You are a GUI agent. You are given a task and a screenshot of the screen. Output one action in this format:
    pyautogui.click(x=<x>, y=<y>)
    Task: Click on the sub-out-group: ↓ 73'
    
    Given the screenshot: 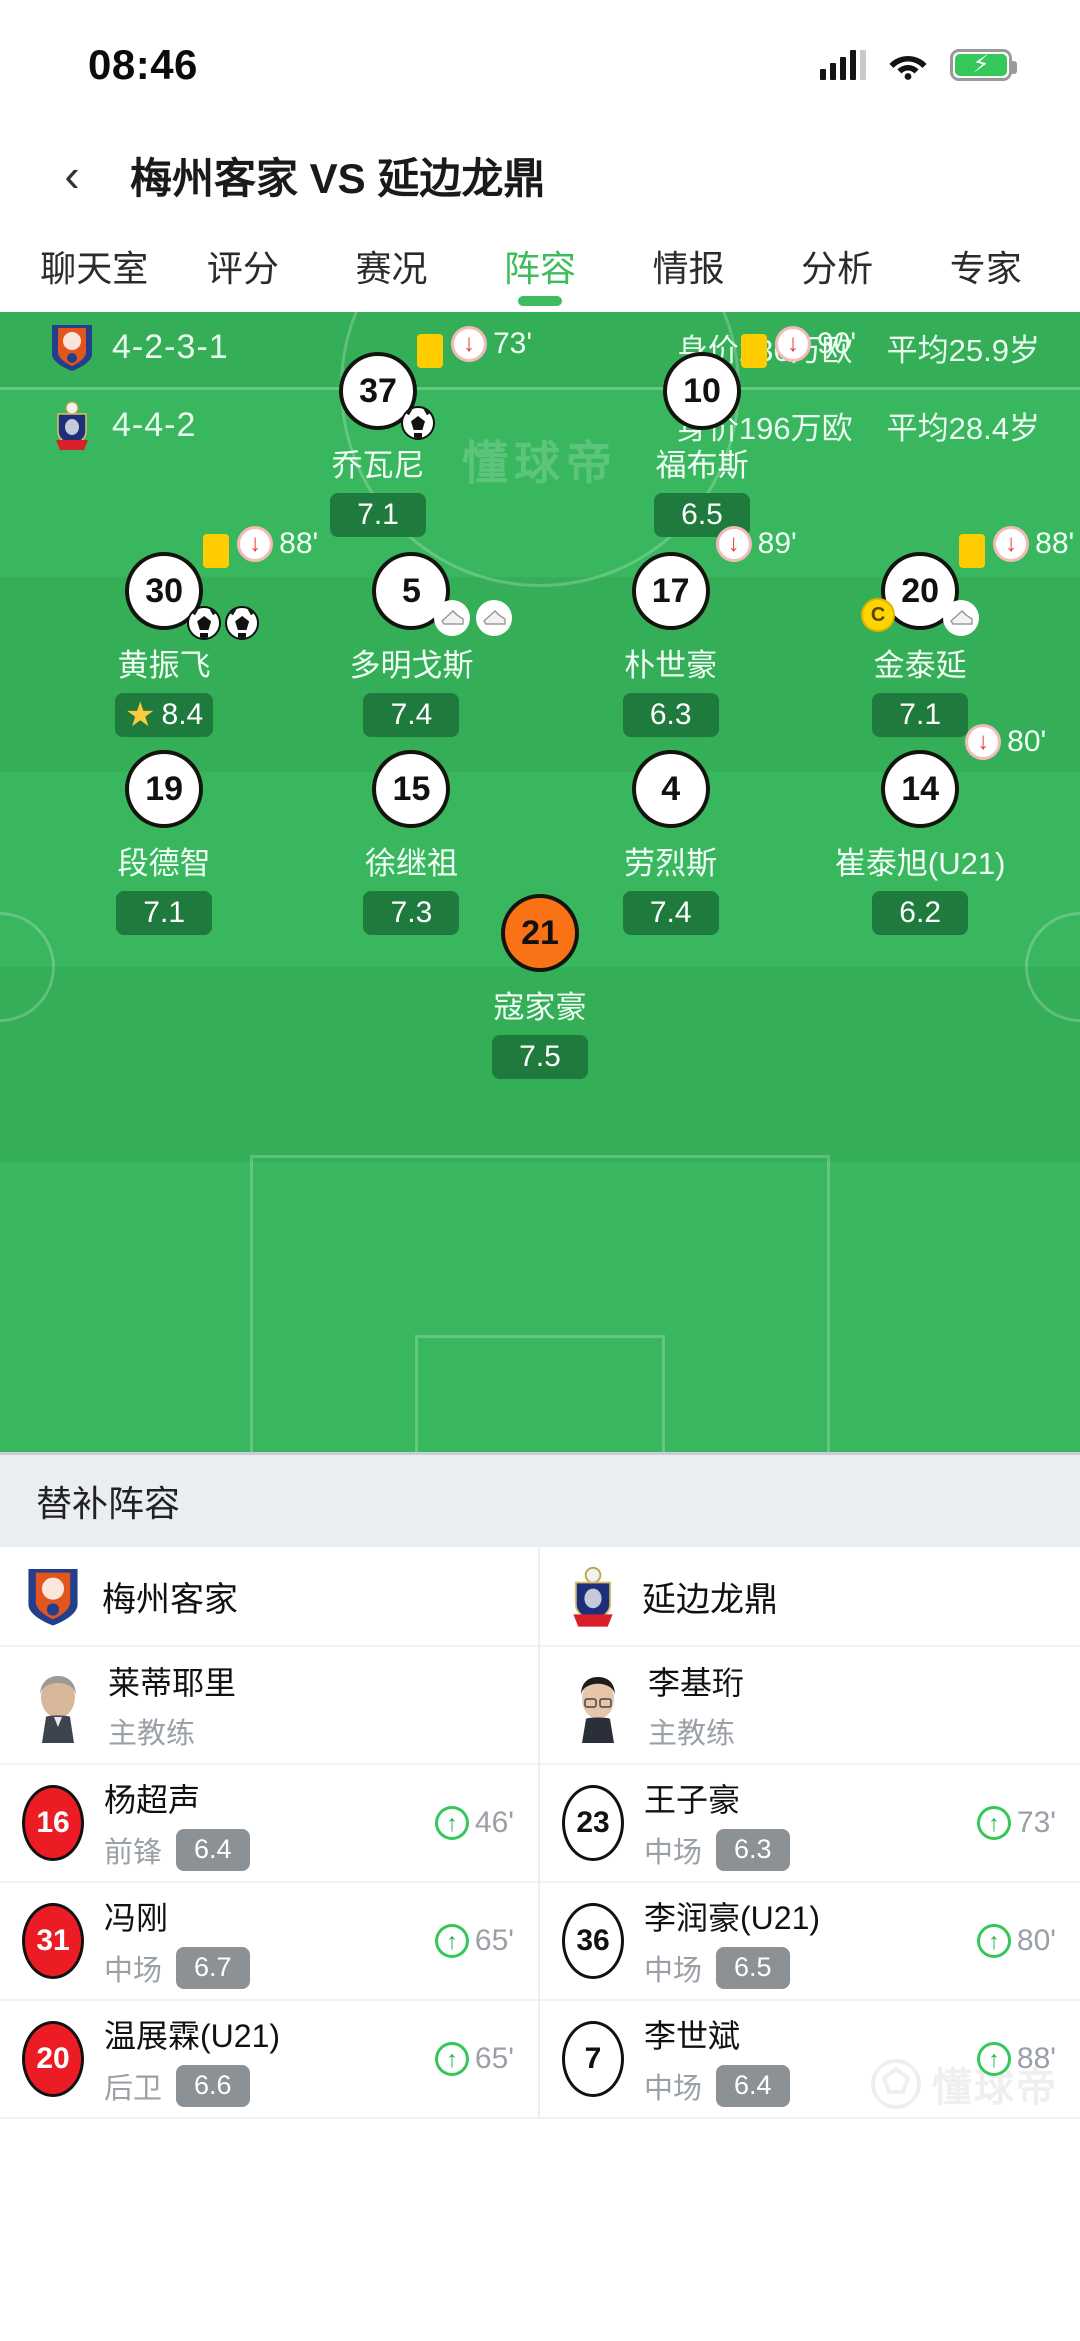 What is the action you would take?
    pyautogui.click(x=491, y=344)
    